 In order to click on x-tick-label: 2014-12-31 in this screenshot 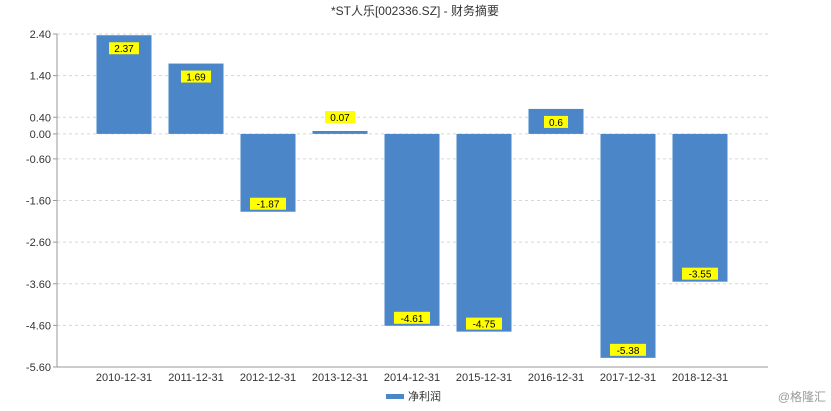, I will do `click(412, 378)`.